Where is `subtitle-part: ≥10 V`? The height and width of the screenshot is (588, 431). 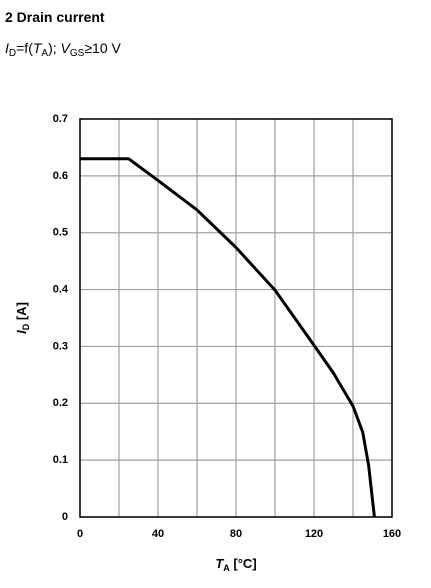
subtitle-part: ≥10 V is located at coordinates (102, 48).